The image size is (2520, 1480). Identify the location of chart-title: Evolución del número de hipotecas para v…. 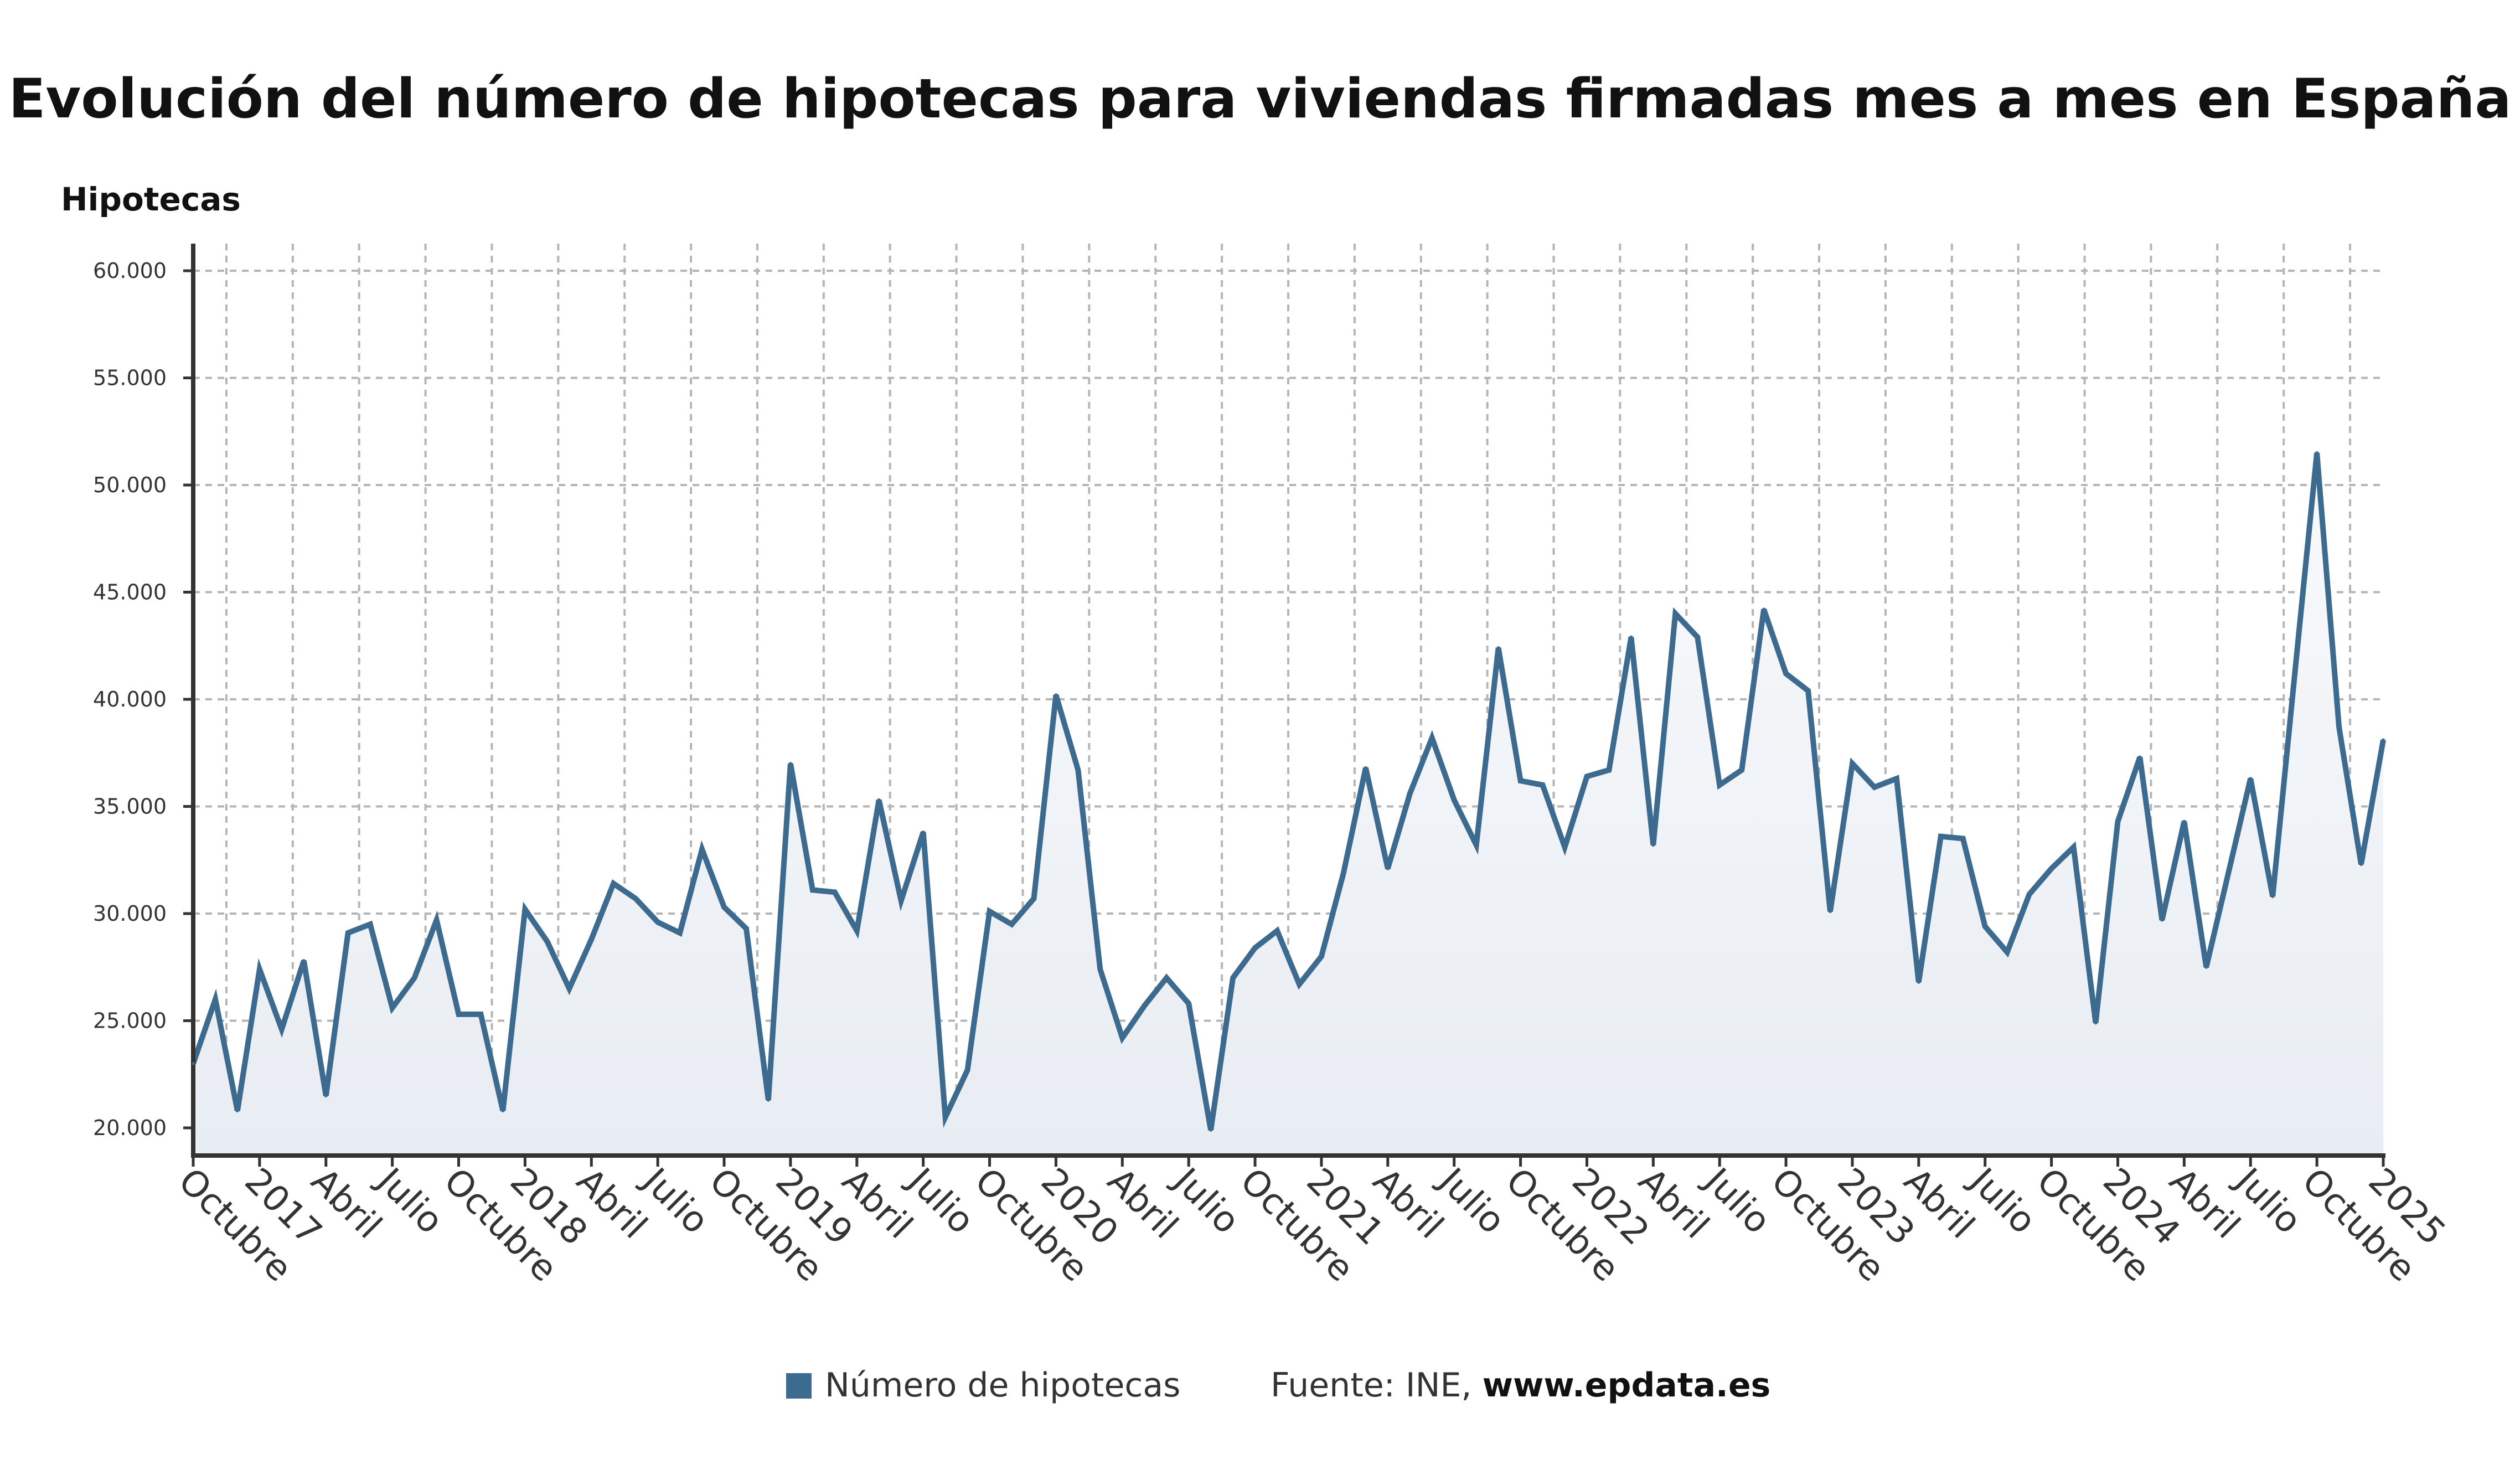
(1259, 99).